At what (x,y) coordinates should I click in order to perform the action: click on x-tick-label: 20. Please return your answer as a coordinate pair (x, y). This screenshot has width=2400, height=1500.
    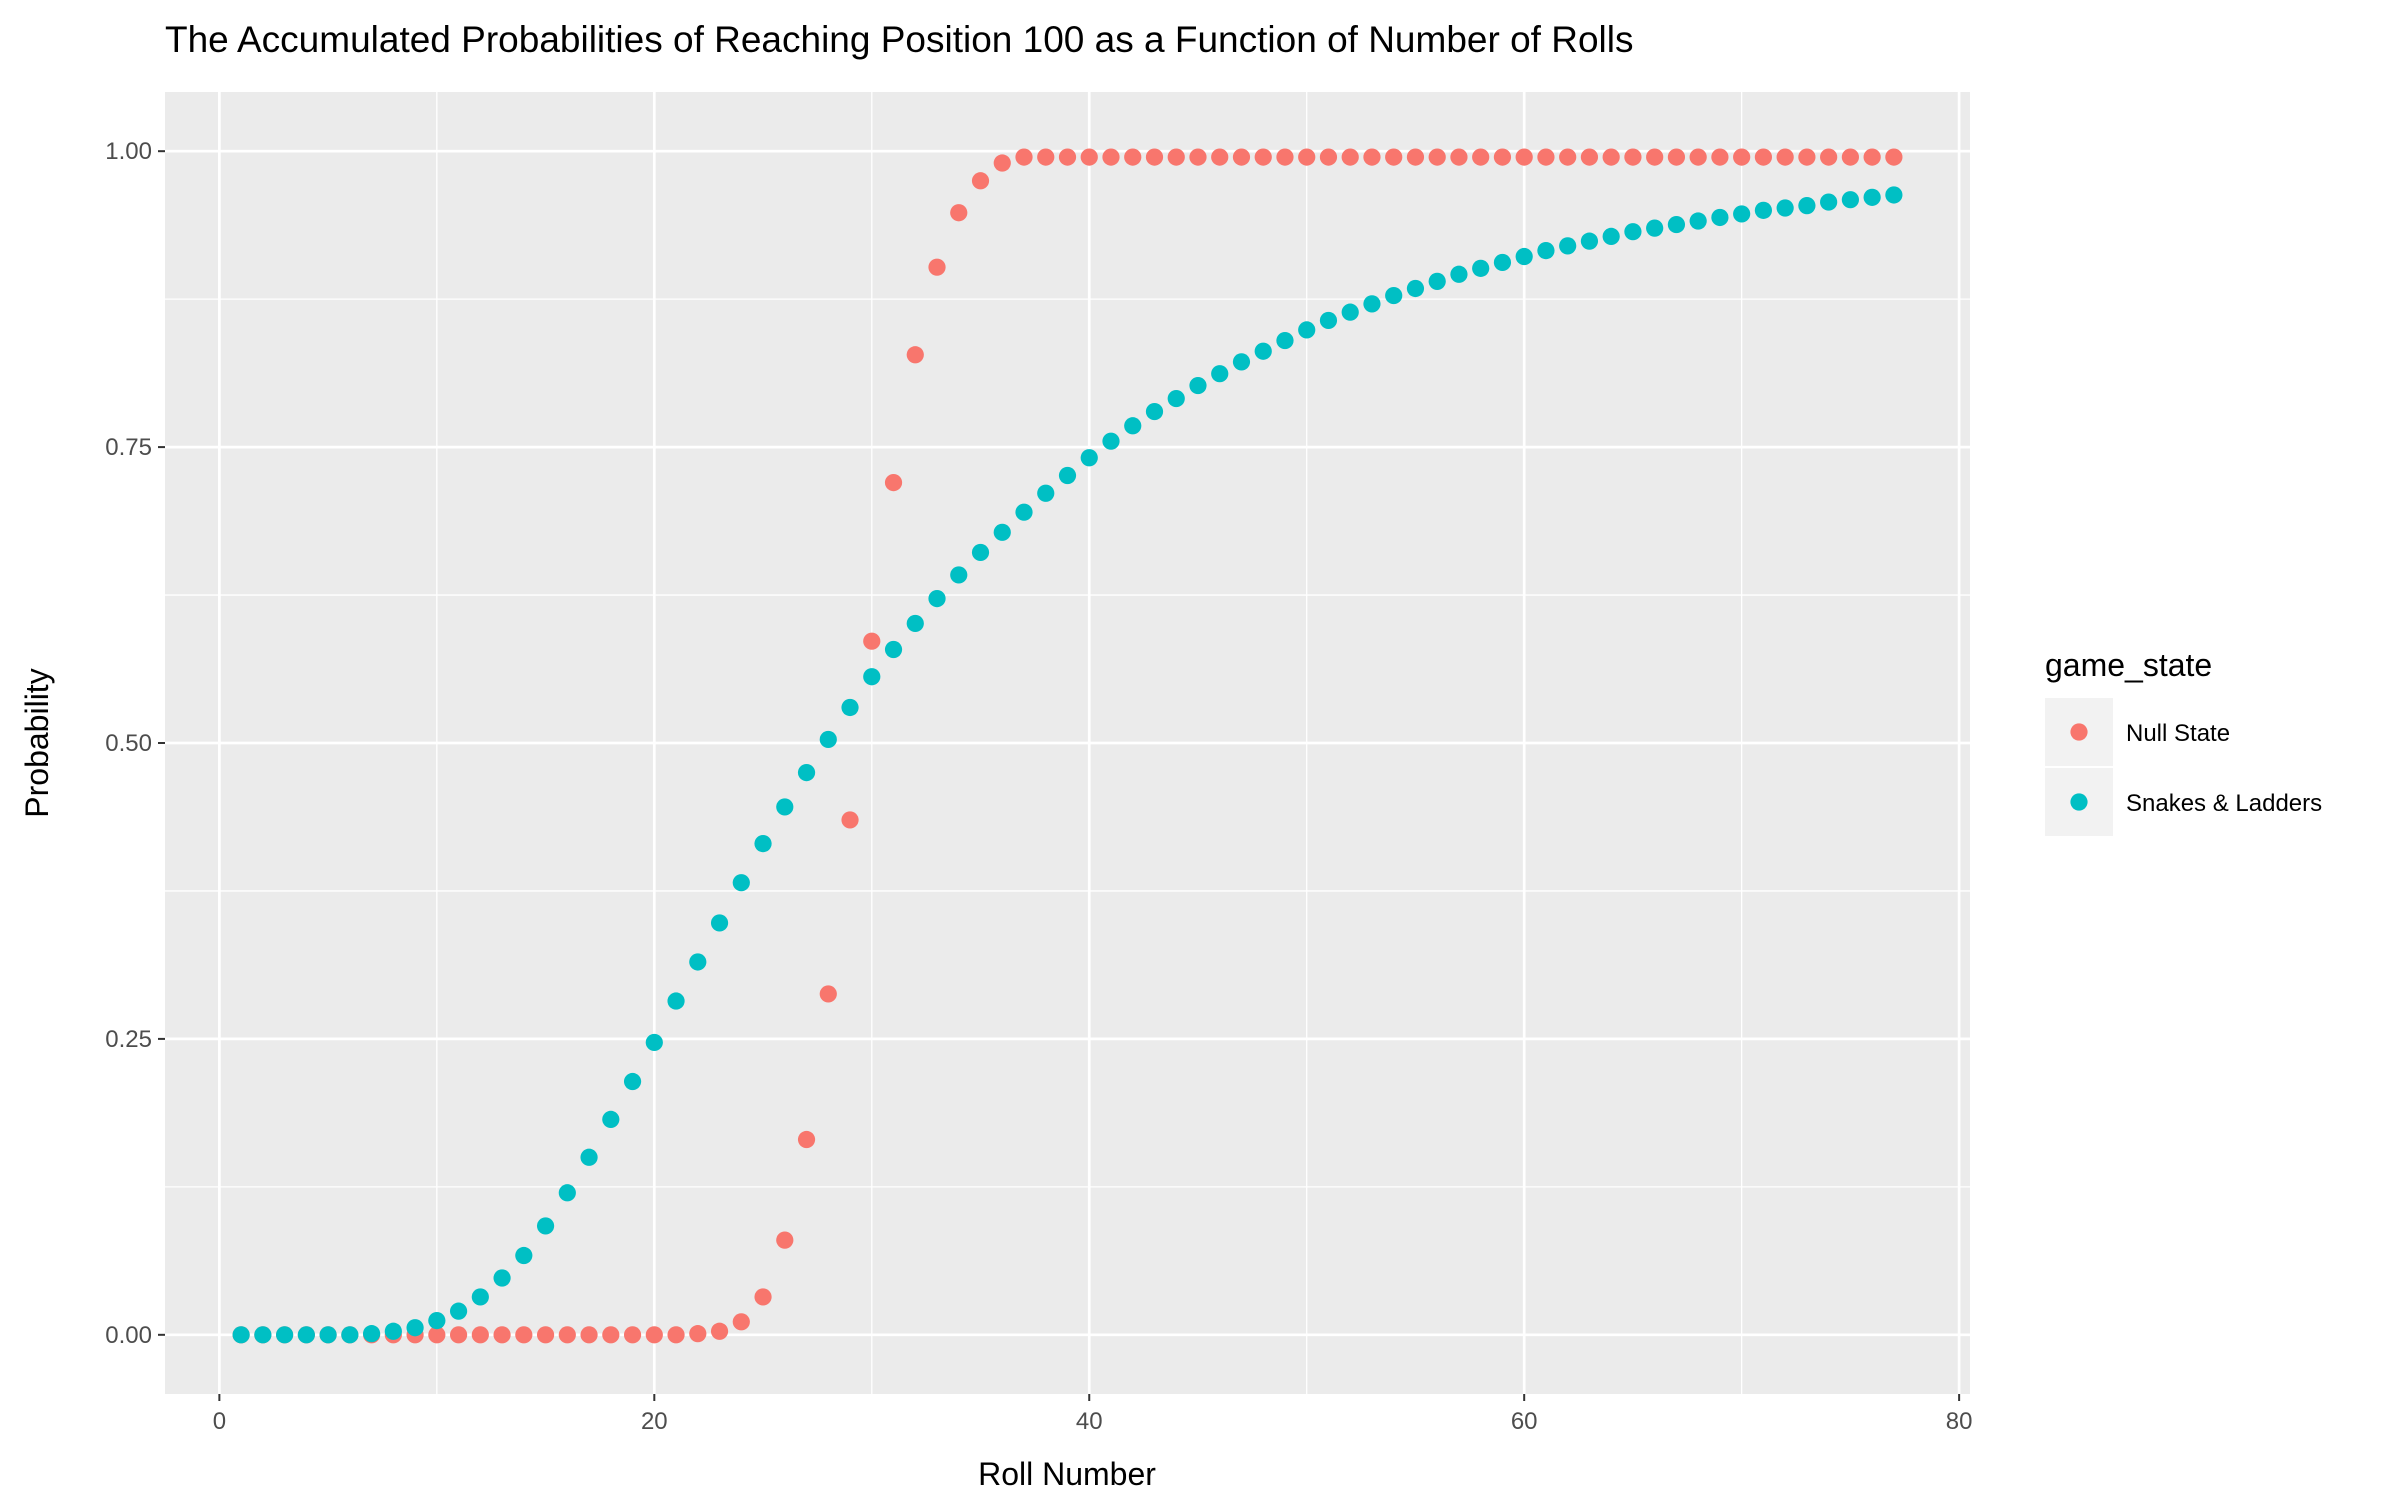
    Looking at the image, I should click on (654, 1421).